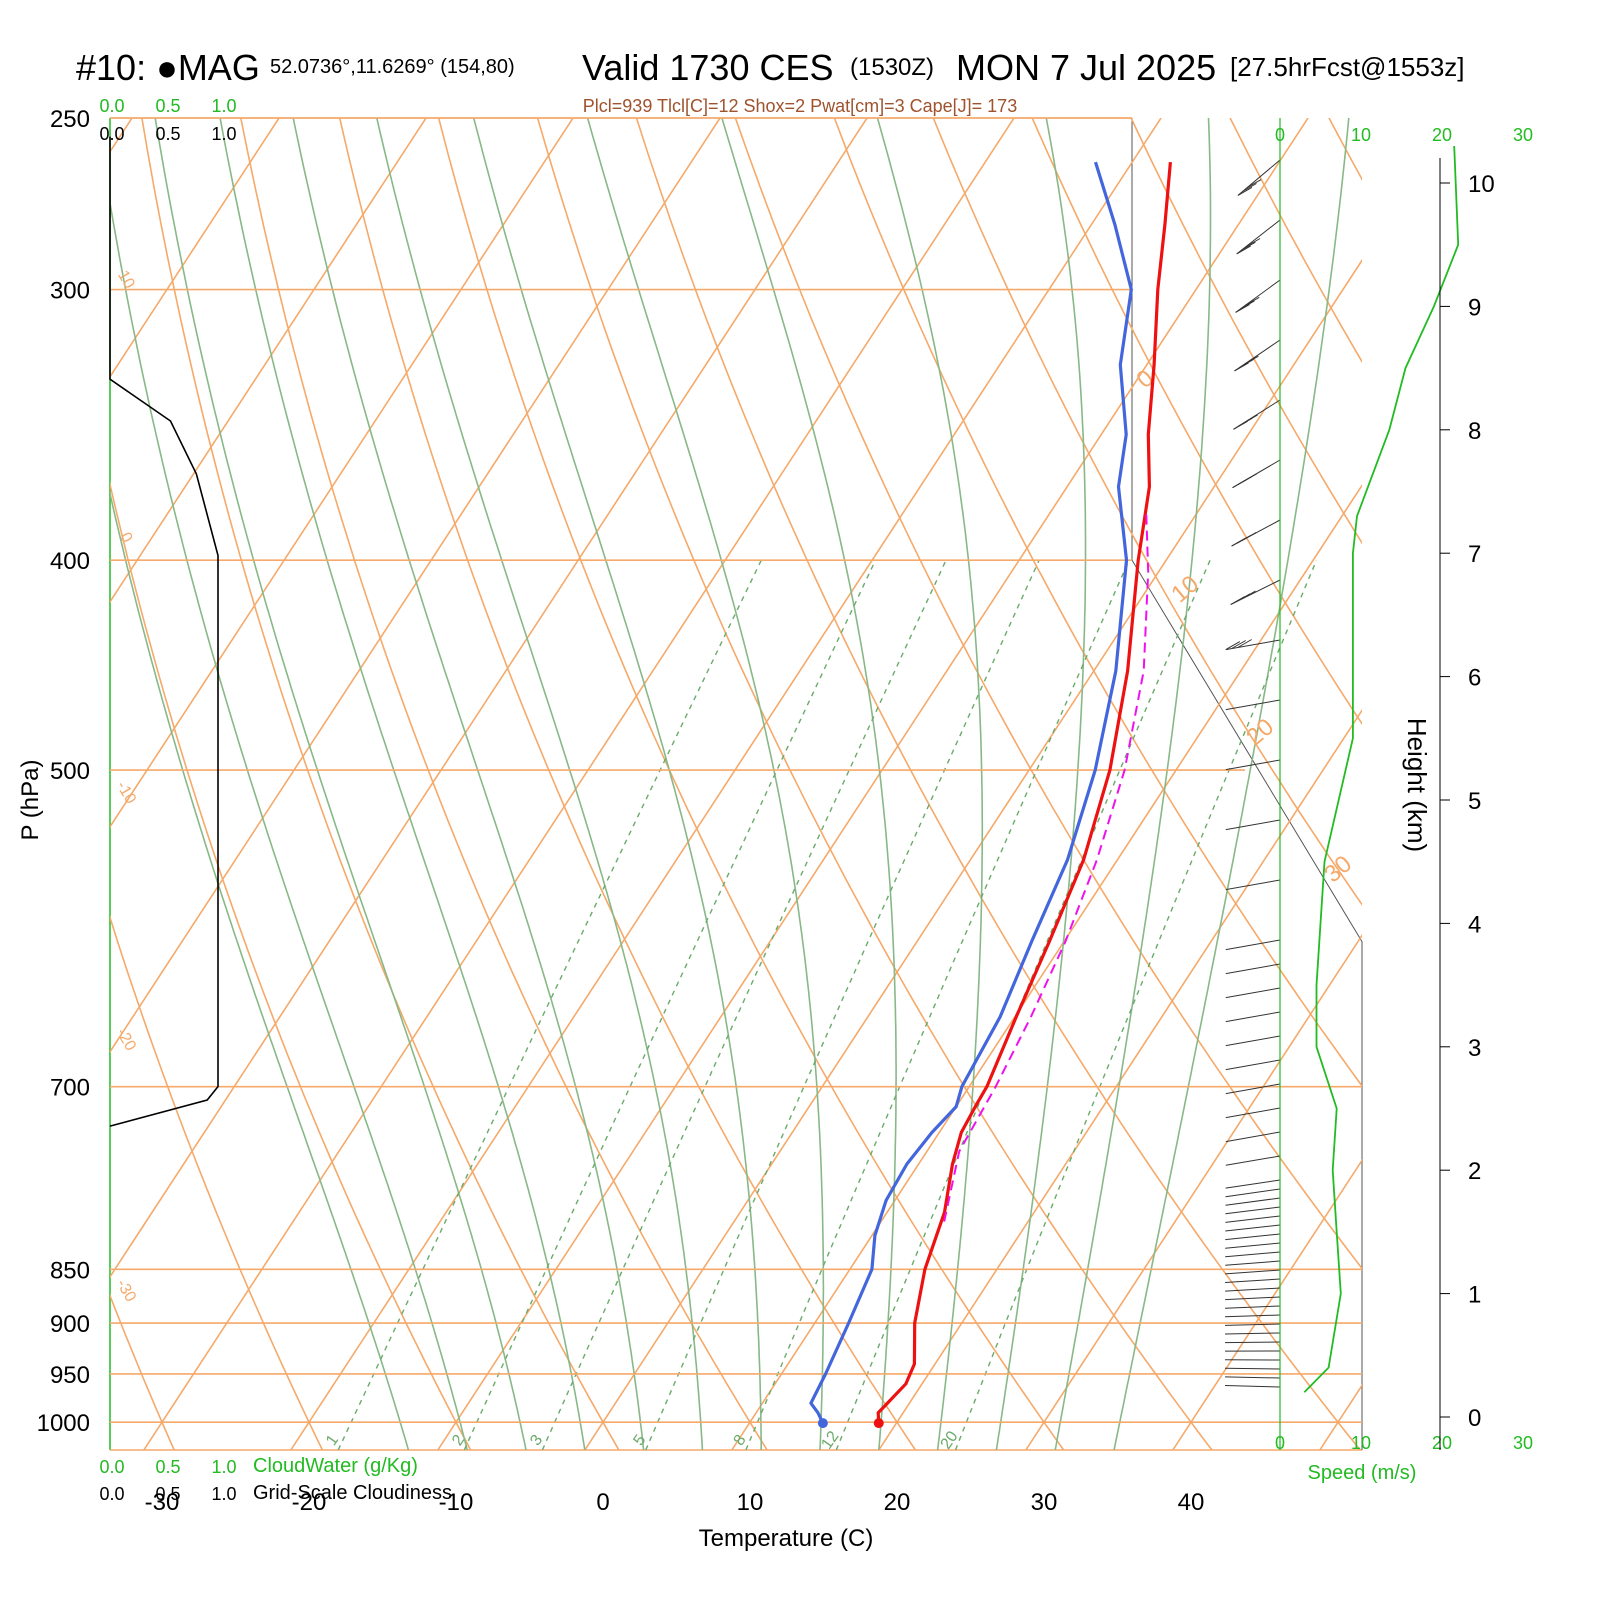 This screenshot has height=1600, width=1600. Describe the element at coordinates (126, 1039) in the screenshot. I see `isotherm-label: -20` at that location.